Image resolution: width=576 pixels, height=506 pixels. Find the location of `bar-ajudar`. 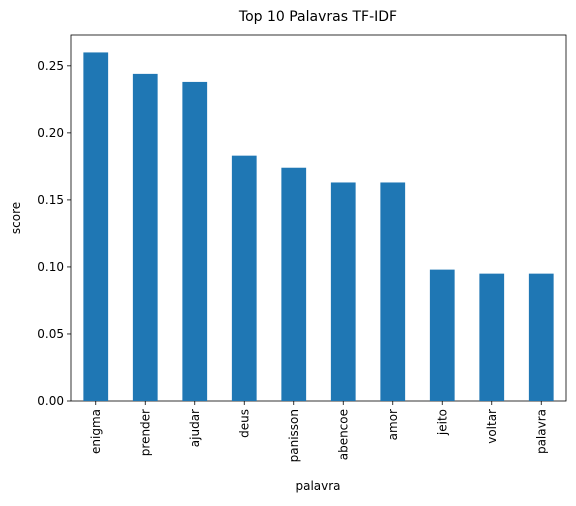

bar-ajudar is located at coordinates (195, 241).